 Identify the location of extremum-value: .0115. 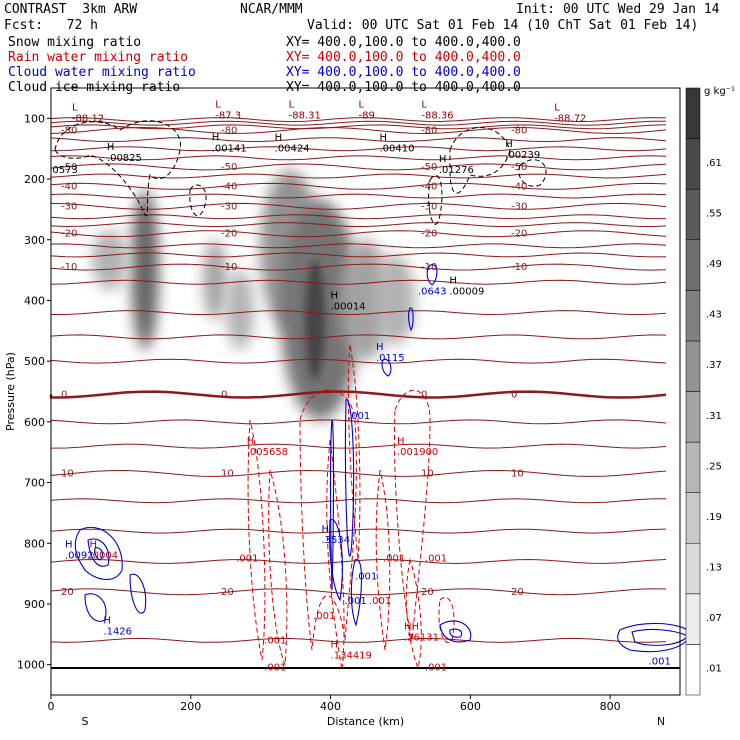
(390, 358).